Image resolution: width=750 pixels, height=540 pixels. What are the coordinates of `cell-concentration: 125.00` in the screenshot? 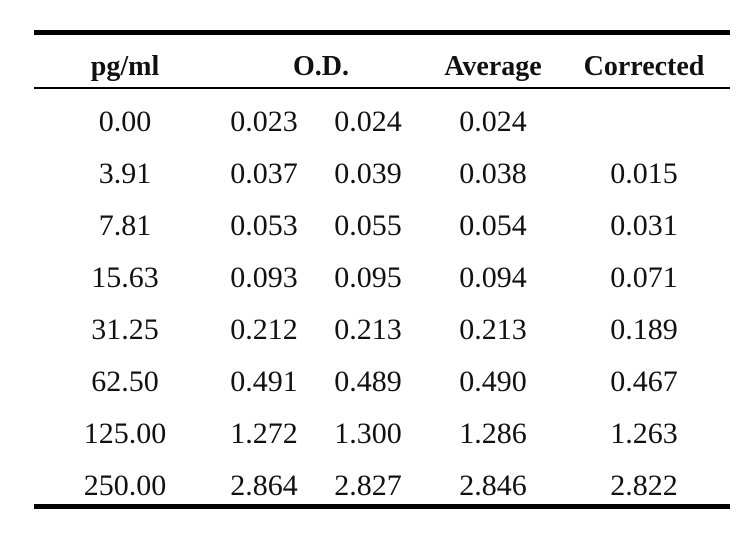 It's located at (125, 433).